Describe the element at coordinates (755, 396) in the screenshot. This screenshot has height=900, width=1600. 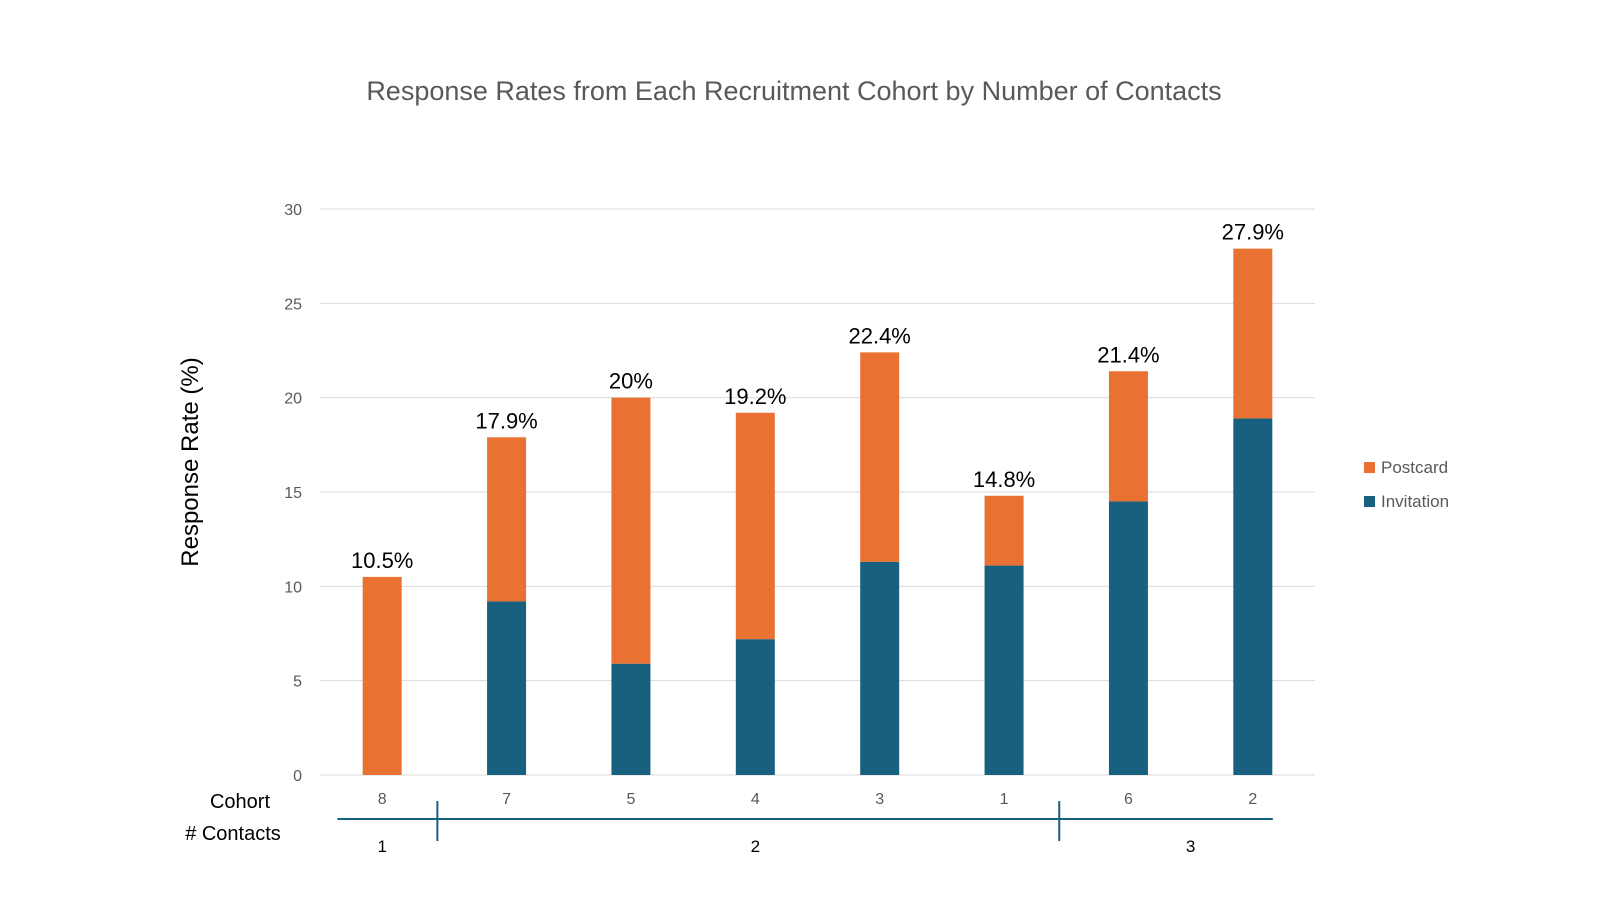
I see `data-label: 19.2%` at that location.